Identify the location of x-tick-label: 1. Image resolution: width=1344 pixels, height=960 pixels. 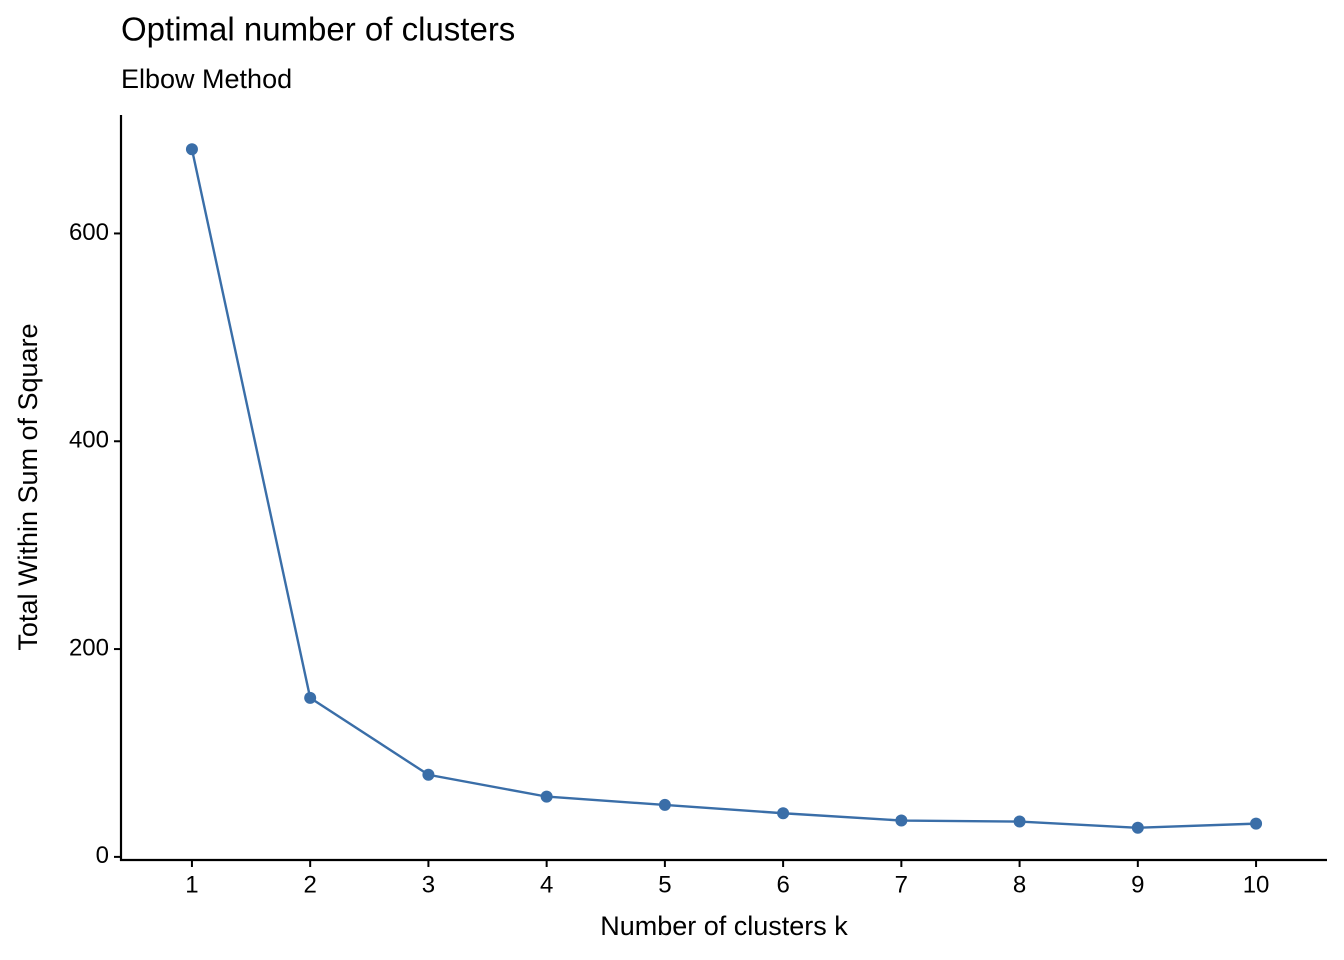
(191, 884).